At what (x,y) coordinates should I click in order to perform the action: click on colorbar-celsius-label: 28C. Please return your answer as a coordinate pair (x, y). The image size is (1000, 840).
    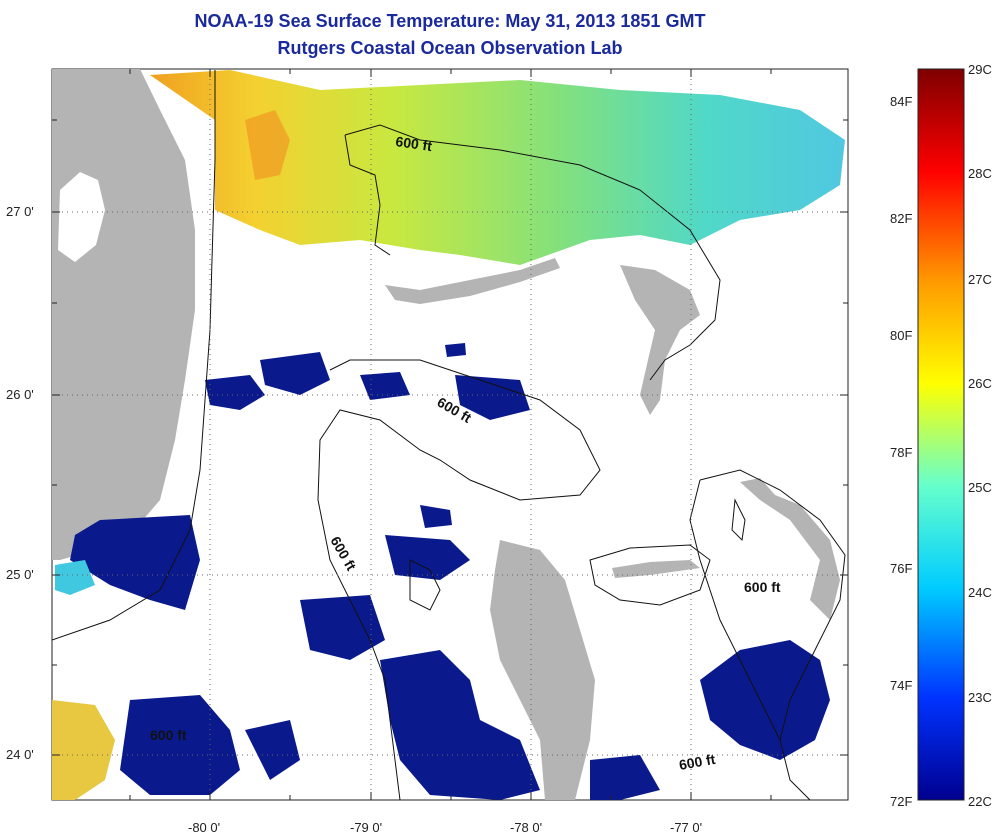
    Looking at the image, I should click on (980, 173).